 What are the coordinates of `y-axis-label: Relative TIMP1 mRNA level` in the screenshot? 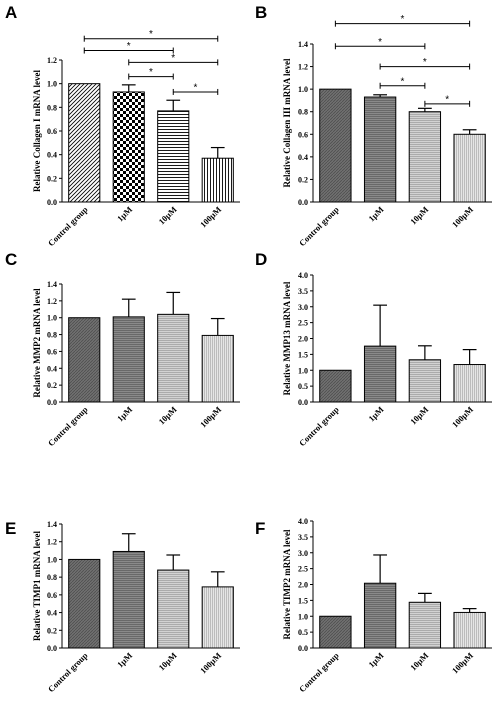 It's located at (37, 585).